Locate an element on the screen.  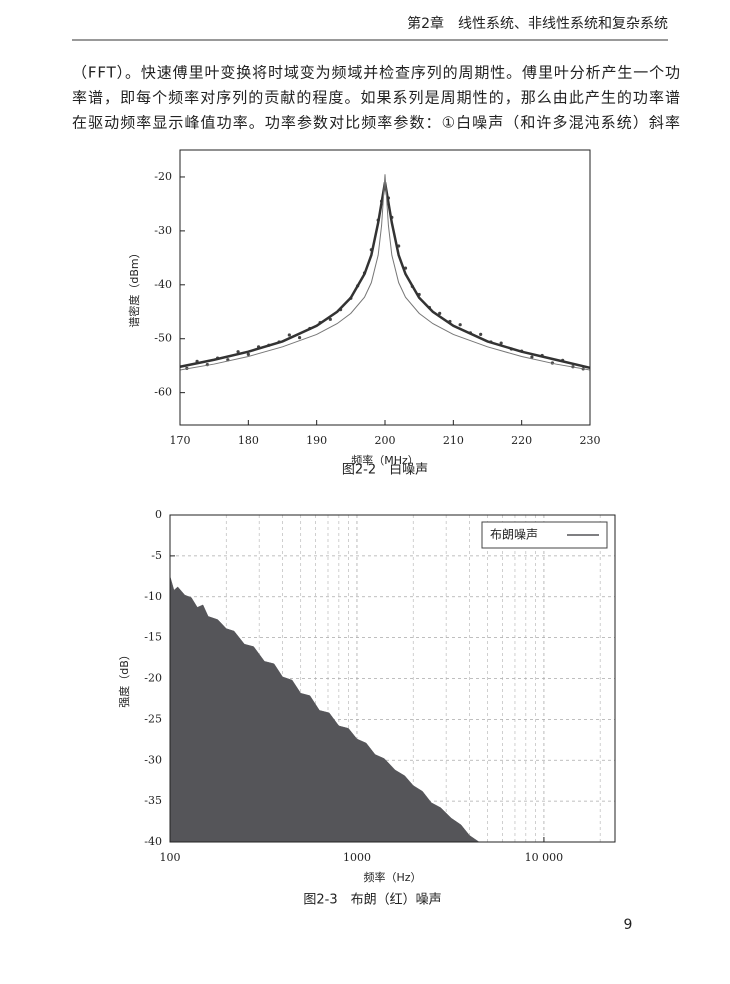
x-tick-label: 100 is located at coordinates (170, 857).